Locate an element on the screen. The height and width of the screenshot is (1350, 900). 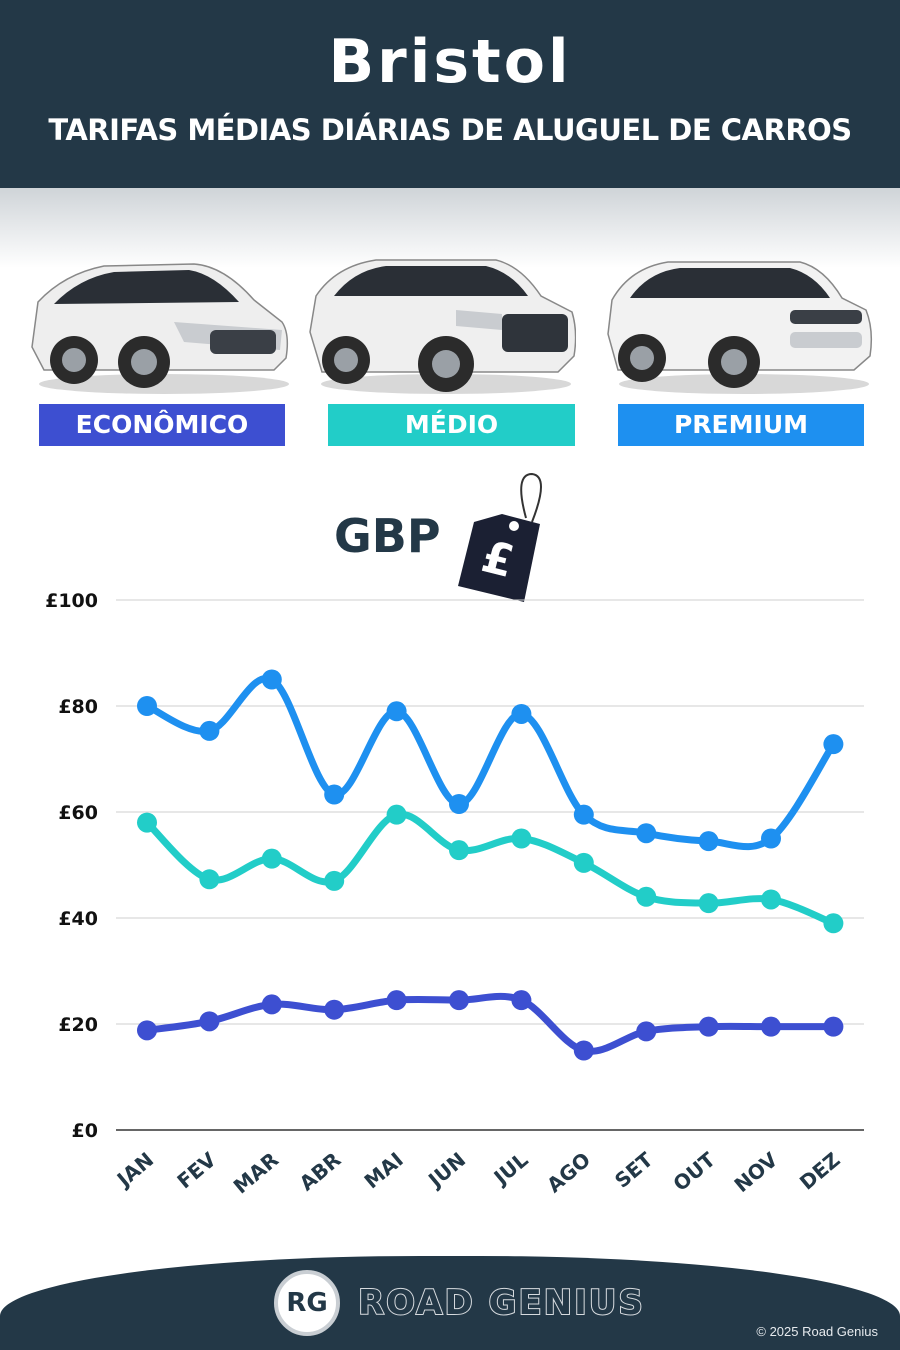
footer: RG ROAD GENIUS © 2025 Road Genius is located at coordinates (450, 1303).